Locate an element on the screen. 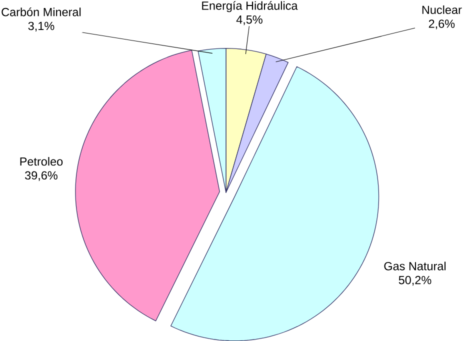 The image size is (463, 341). slice-label: Nuclear is located at coordinates (442, 9).